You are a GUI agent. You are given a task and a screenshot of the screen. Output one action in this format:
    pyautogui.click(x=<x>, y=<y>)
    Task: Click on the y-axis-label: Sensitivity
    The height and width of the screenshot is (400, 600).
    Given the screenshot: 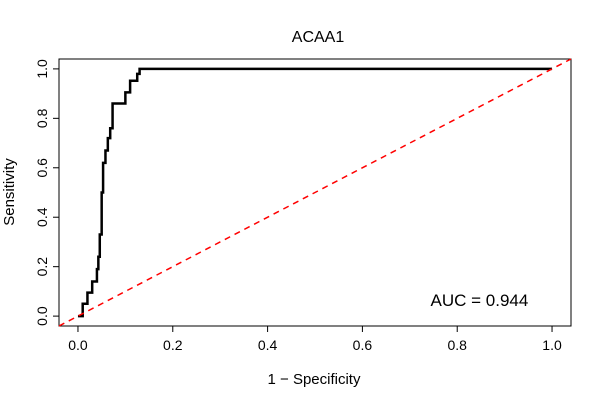 What is the action you would take?
    pyautogui.click(x=9, y=192)
    